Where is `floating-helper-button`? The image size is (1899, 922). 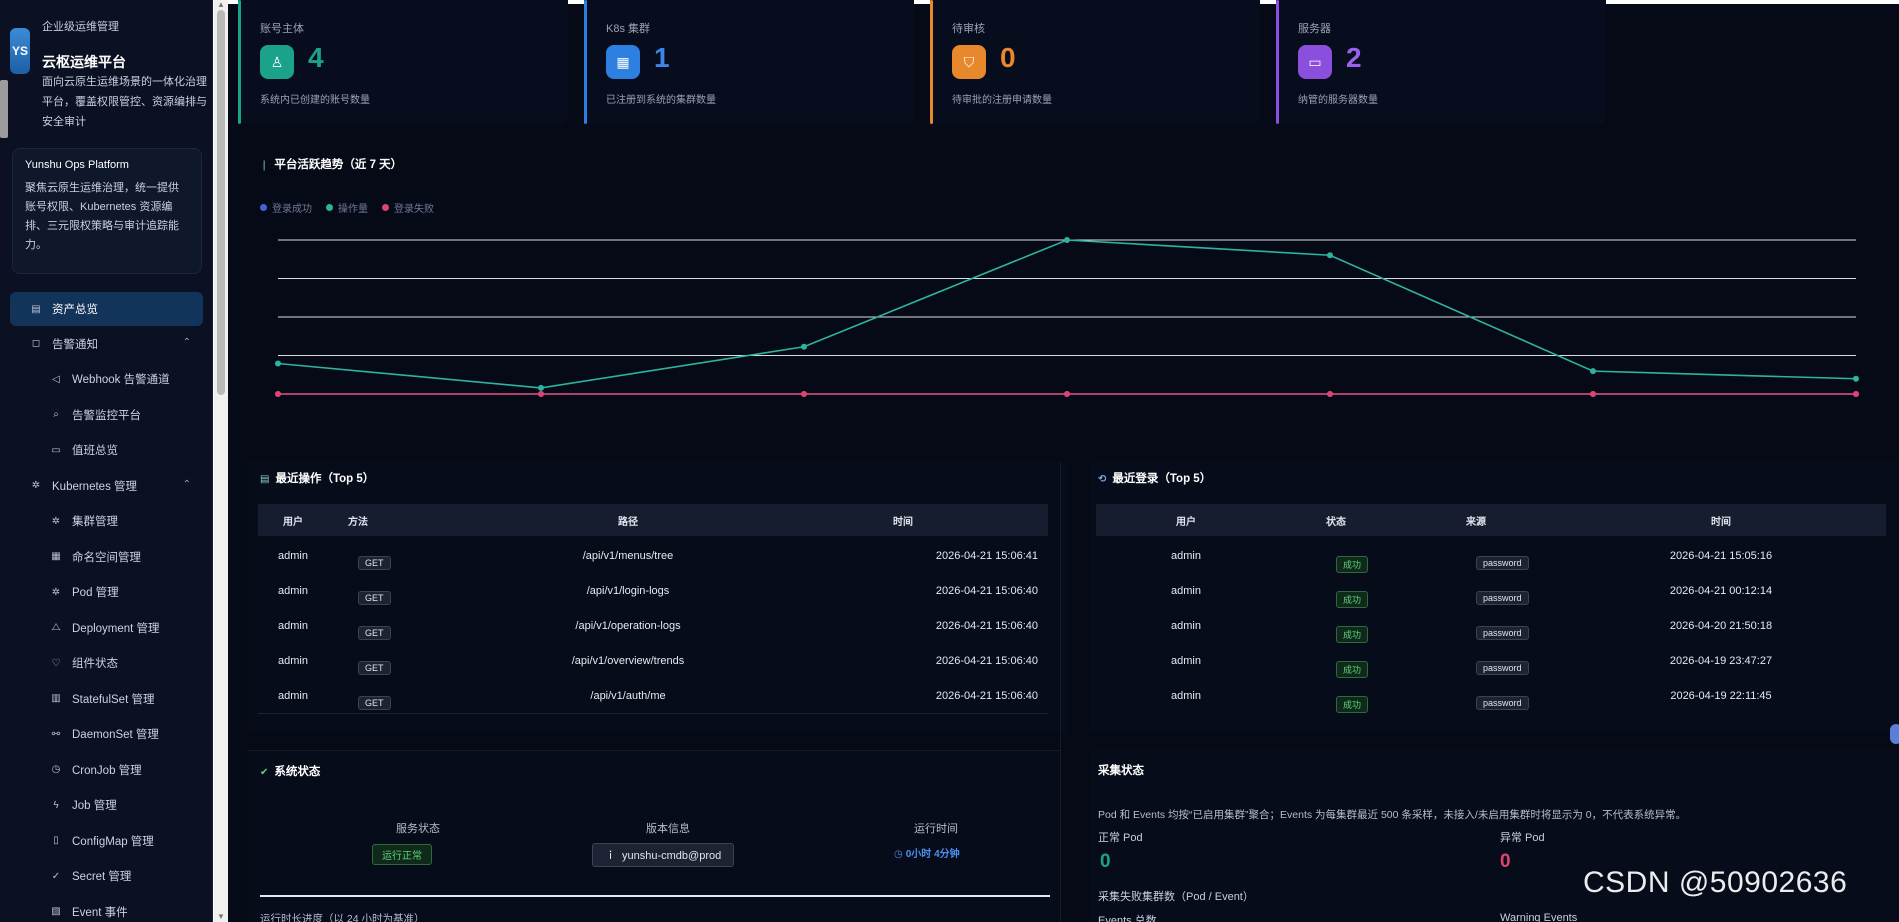
floating-helper-button is located at coordinates (1894, 734).